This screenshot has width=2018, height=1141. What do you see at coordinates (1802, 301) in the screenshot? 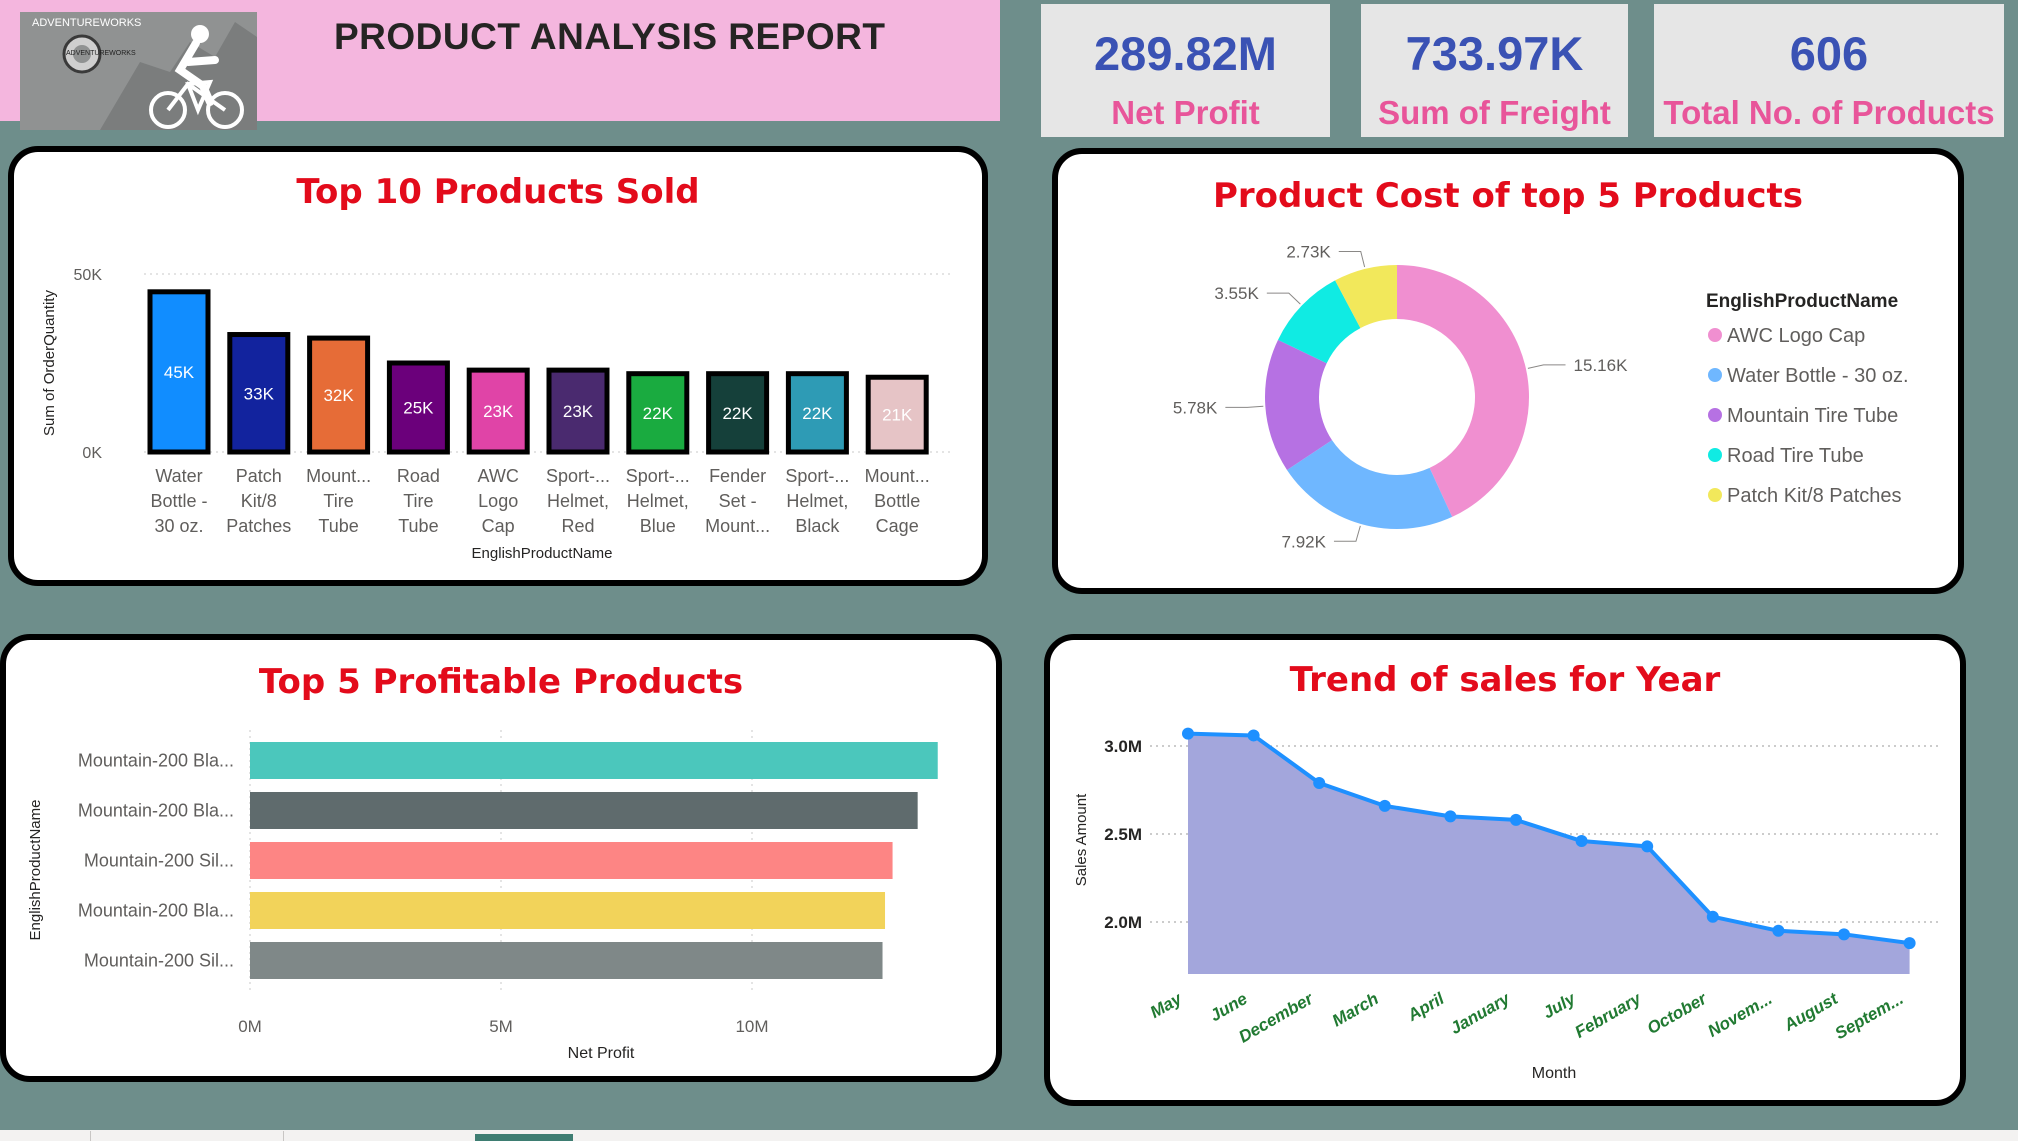
I see `legend-title: EnglishProductName` at bounding box center [1802, 301].